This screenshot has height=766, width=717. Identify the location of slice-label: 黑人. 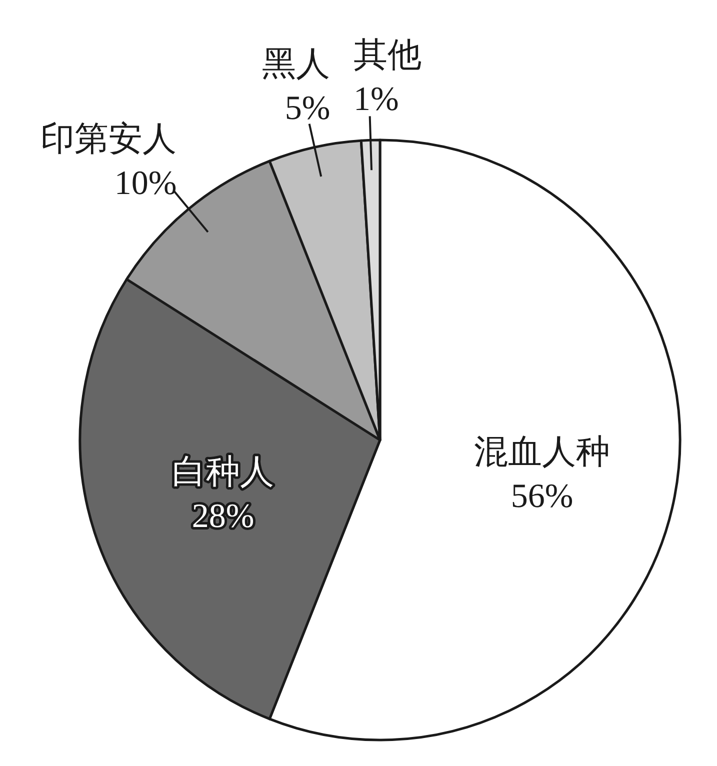
(296, 64).